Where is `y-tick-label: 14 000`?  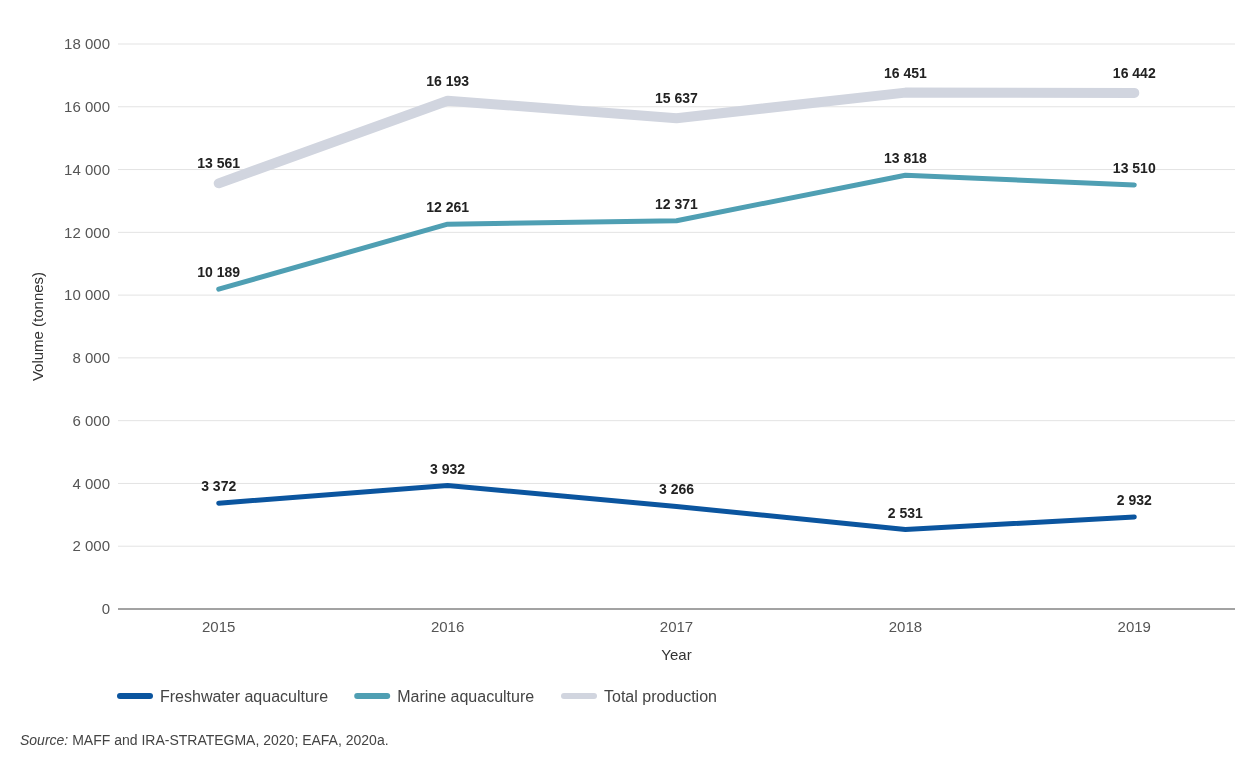
y-tick-label: 14 000 is located at coordinates (87, 169).